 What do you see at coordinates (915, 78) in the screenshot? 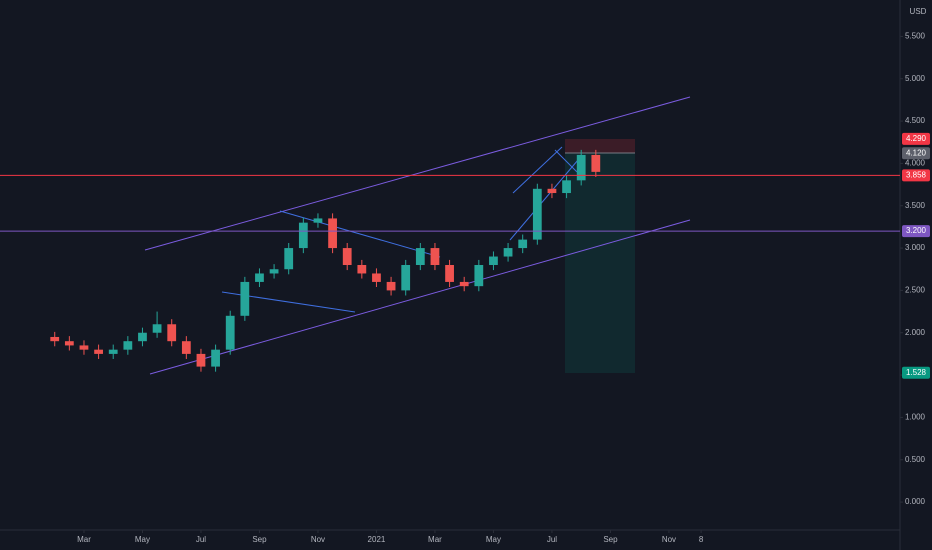
I see `y-tick-label: 5.000` at bounding box center [915, 78].